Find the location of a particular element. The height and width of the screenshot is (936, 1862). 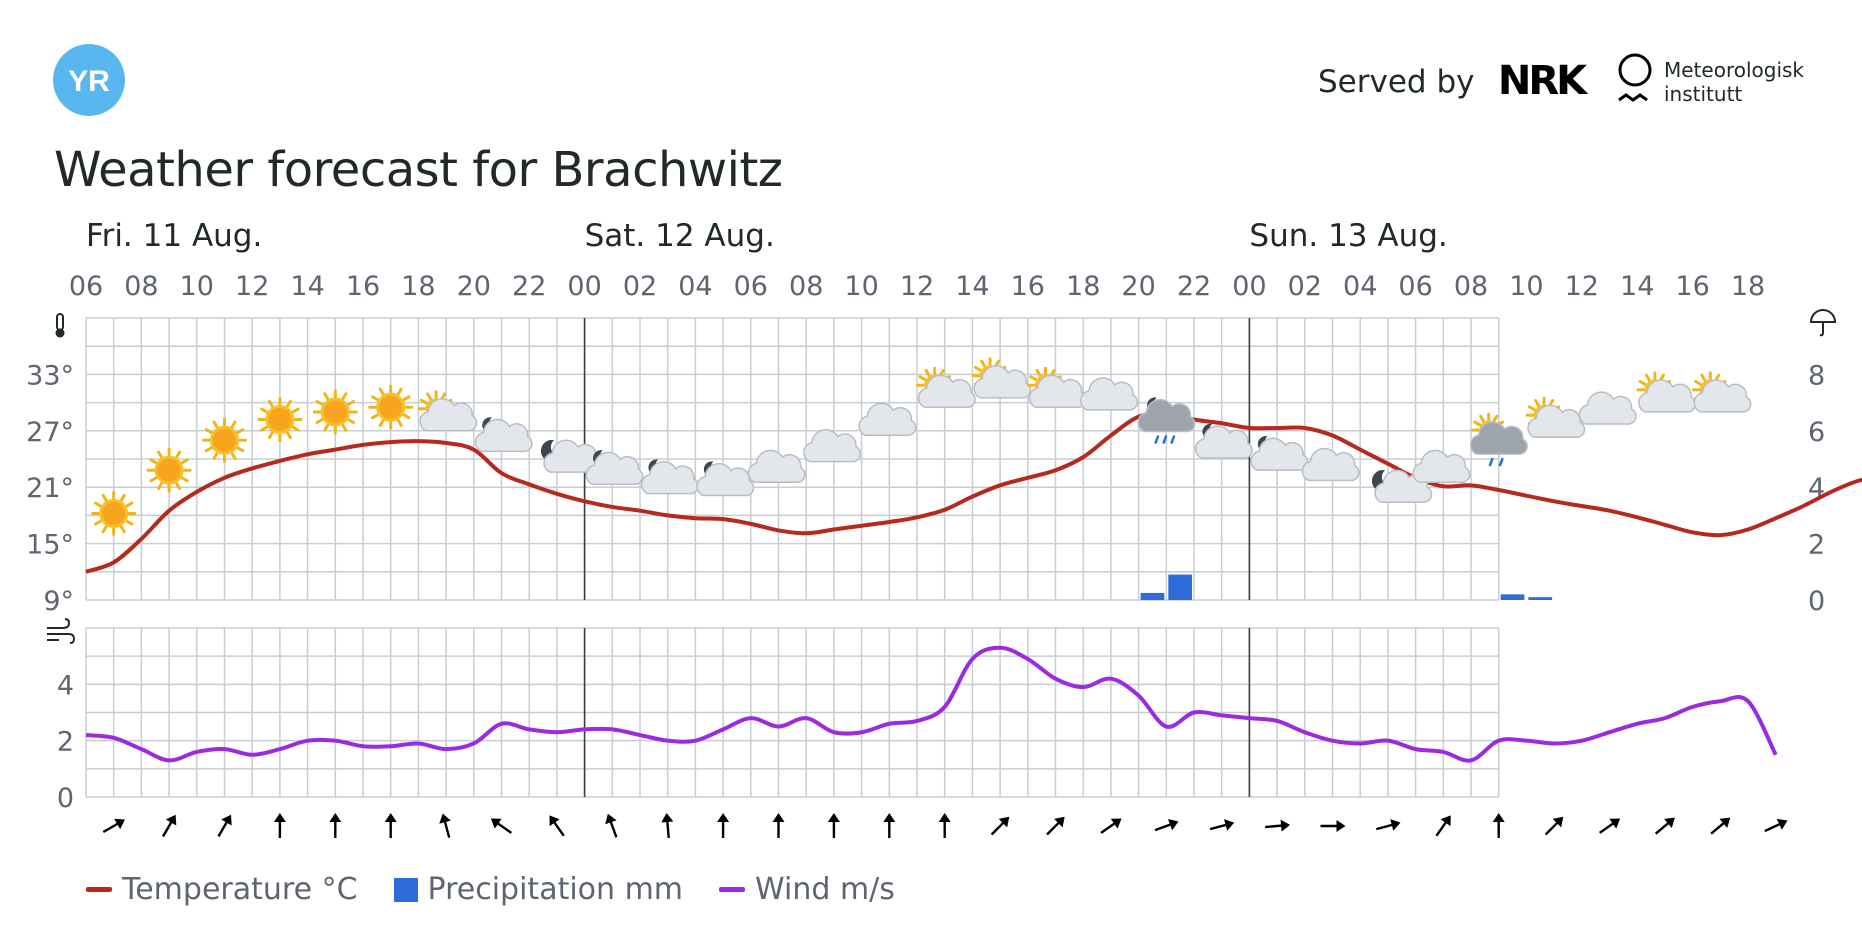

wind-grid is located at coordinates (792, 712).